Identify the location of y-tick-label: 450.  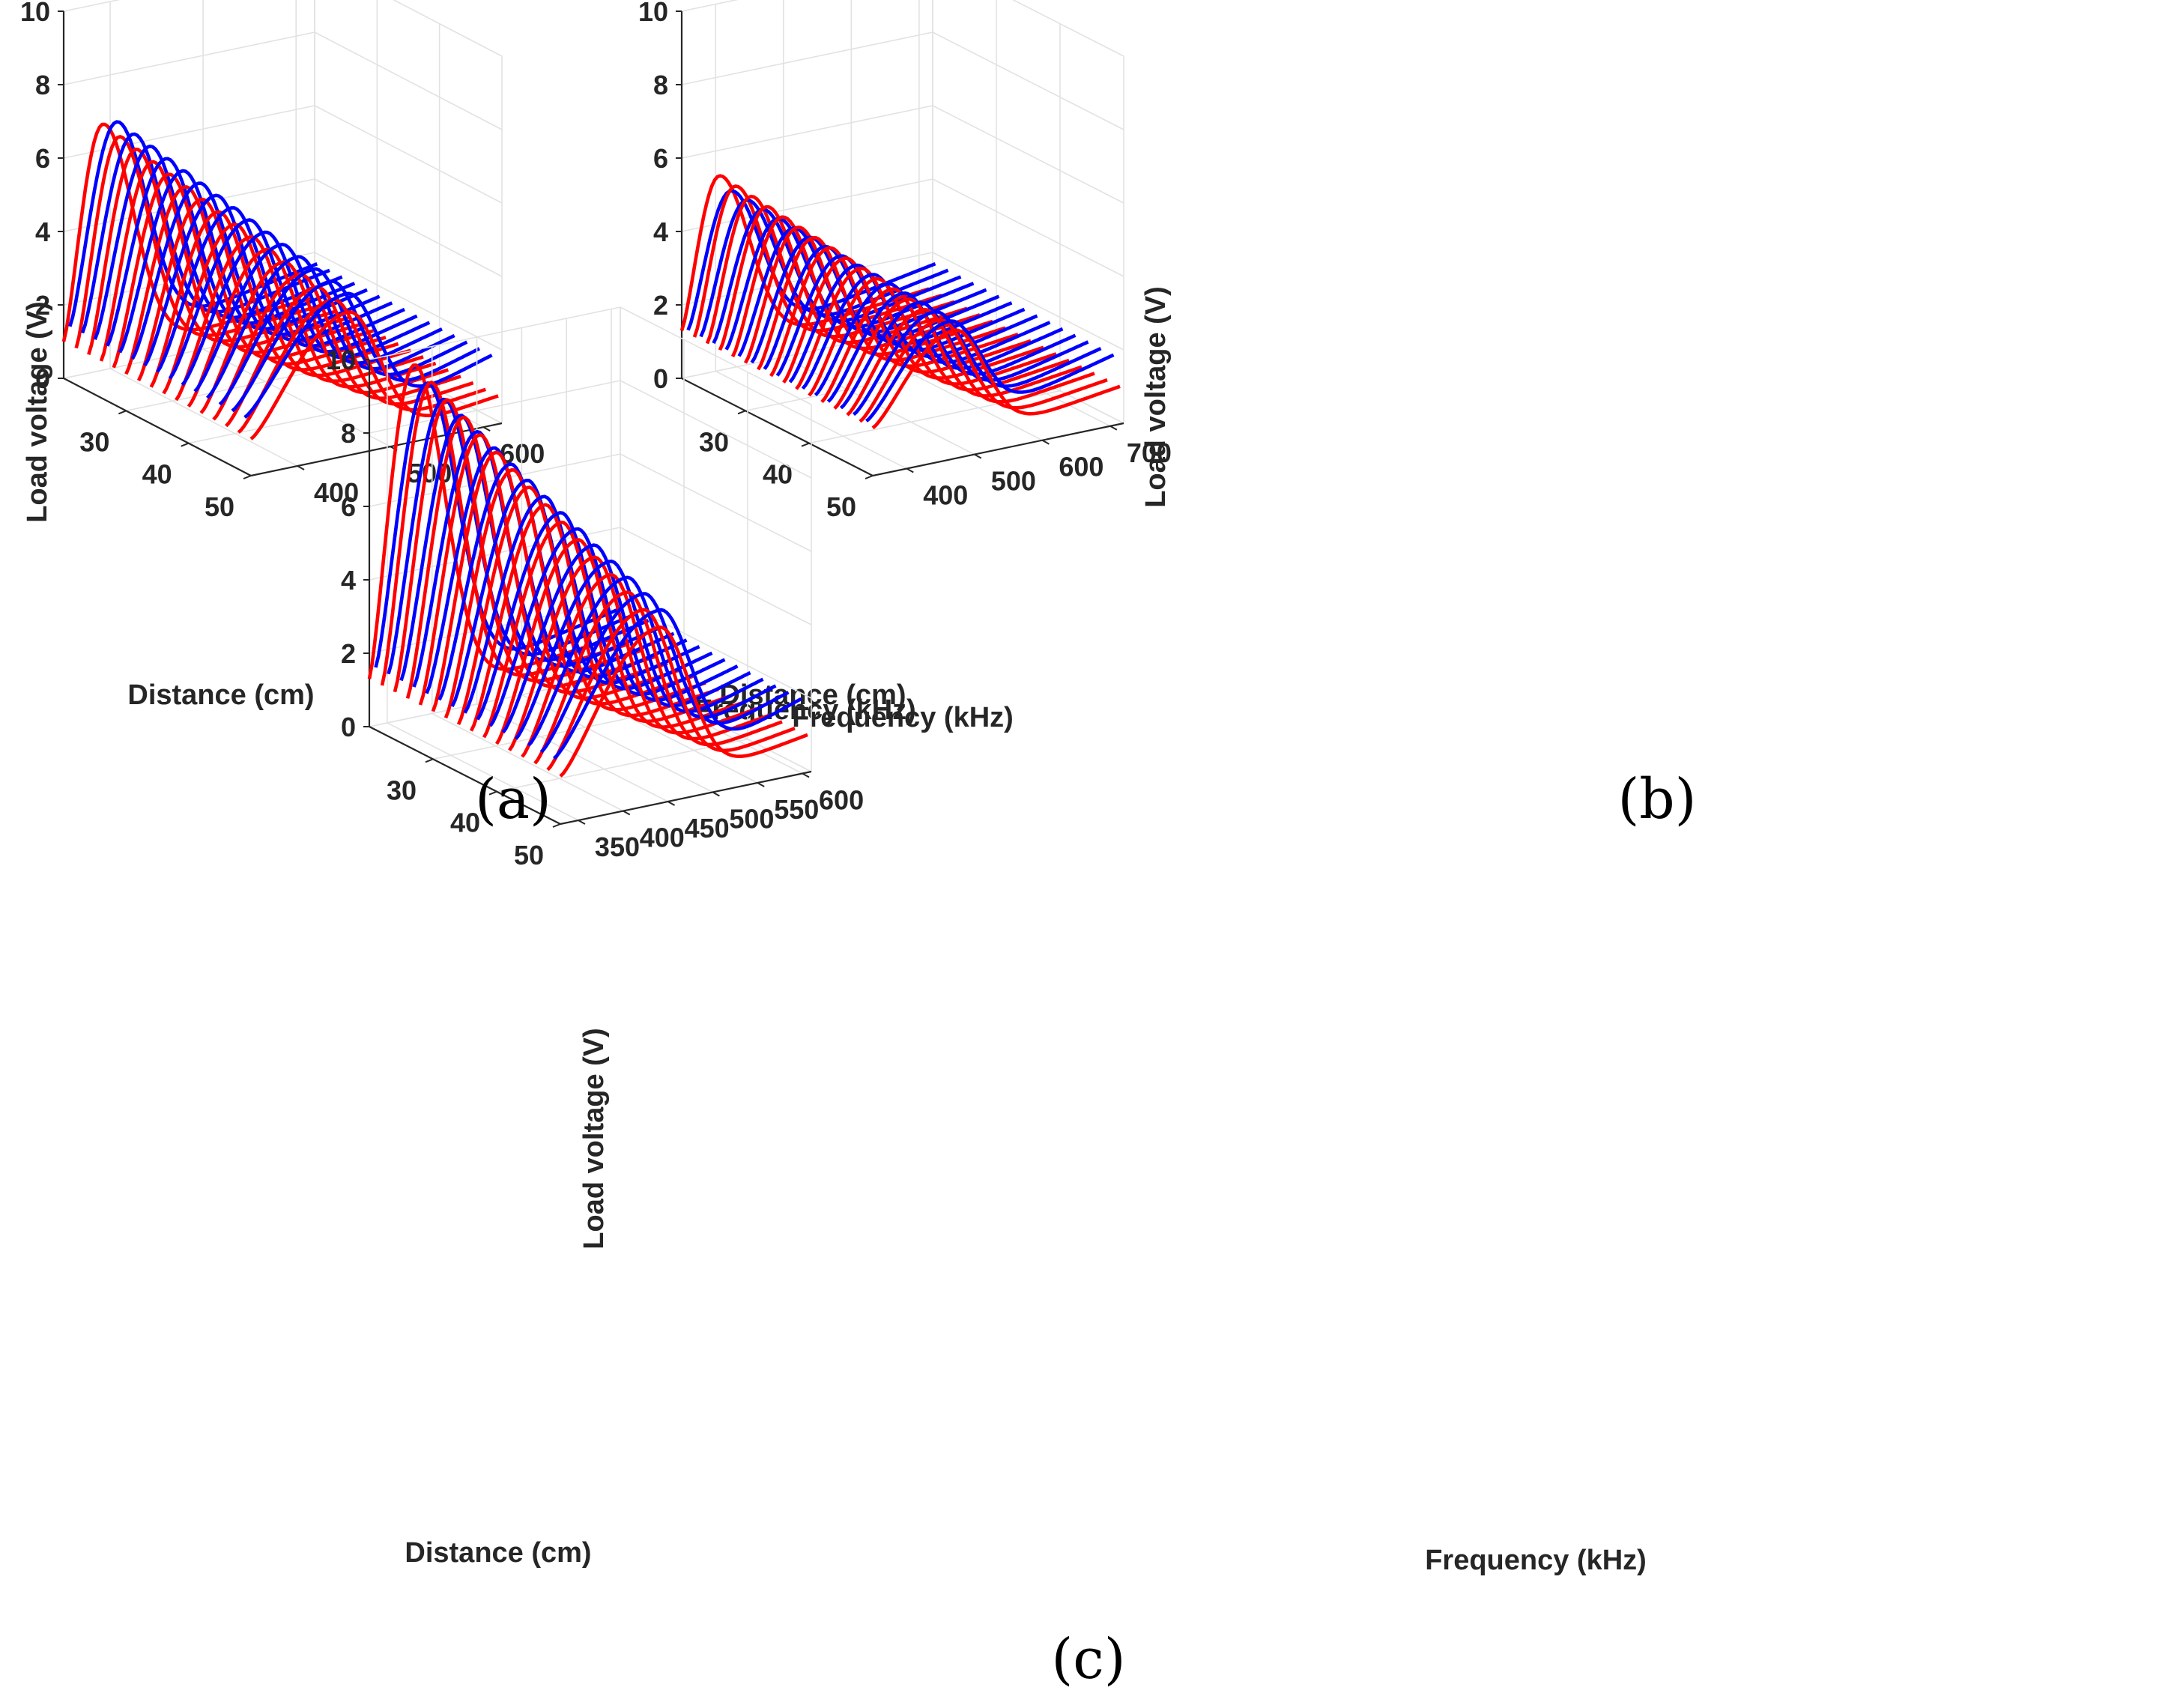
(707, 828).